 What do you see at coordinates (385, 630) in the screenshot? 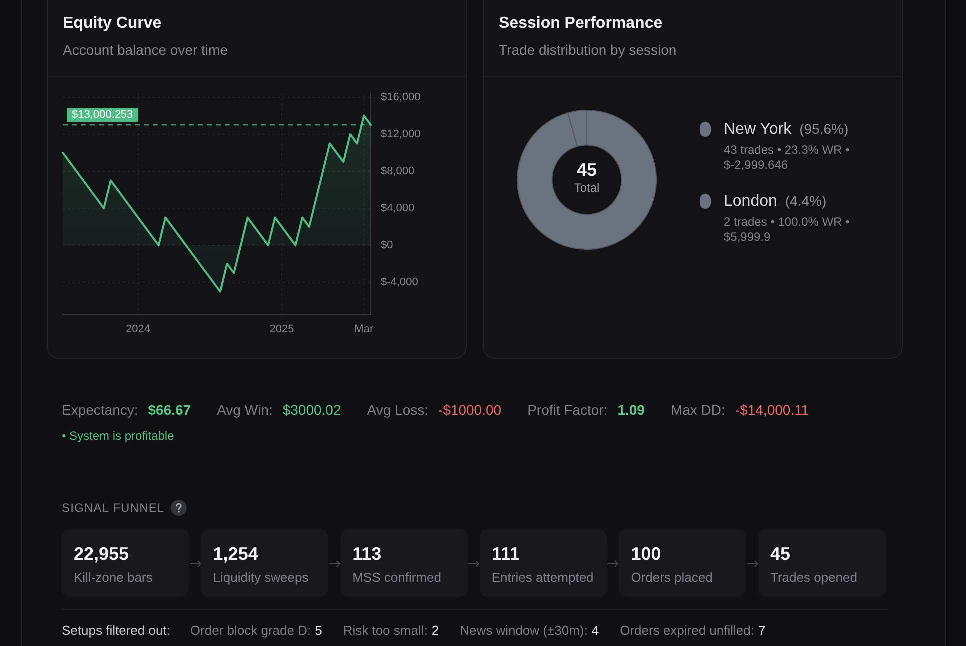
I see `text: Risk too small:` at bounding box center [385, 630].